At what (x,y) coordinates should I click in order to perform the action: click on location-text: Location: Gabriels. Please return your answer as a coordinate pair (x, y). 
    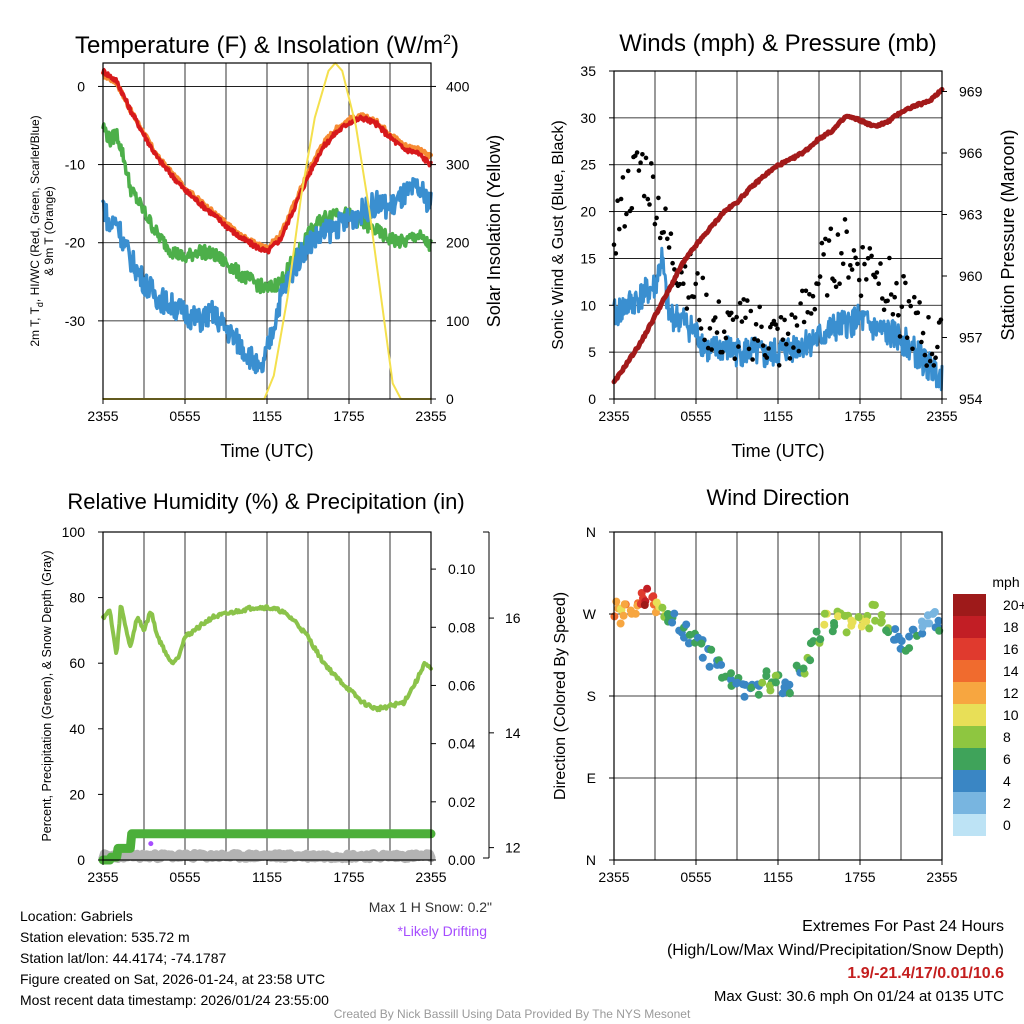
    Looking at the image, I should click on (76, 916).